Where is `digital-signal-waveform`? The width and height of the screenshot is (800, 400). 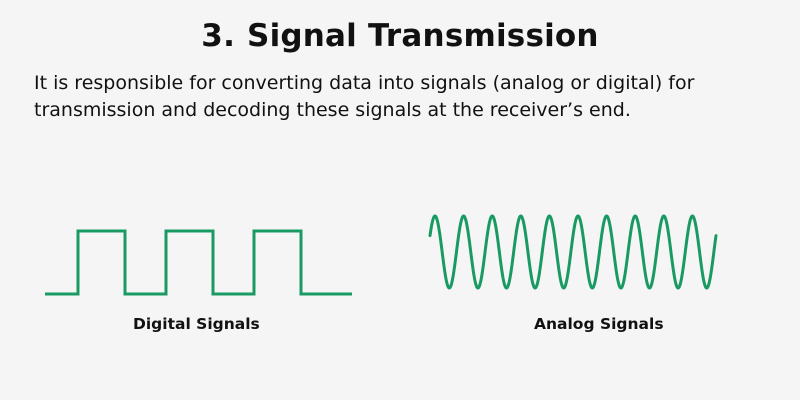 digital-signal-waveform is located at coordinates (198, 262).